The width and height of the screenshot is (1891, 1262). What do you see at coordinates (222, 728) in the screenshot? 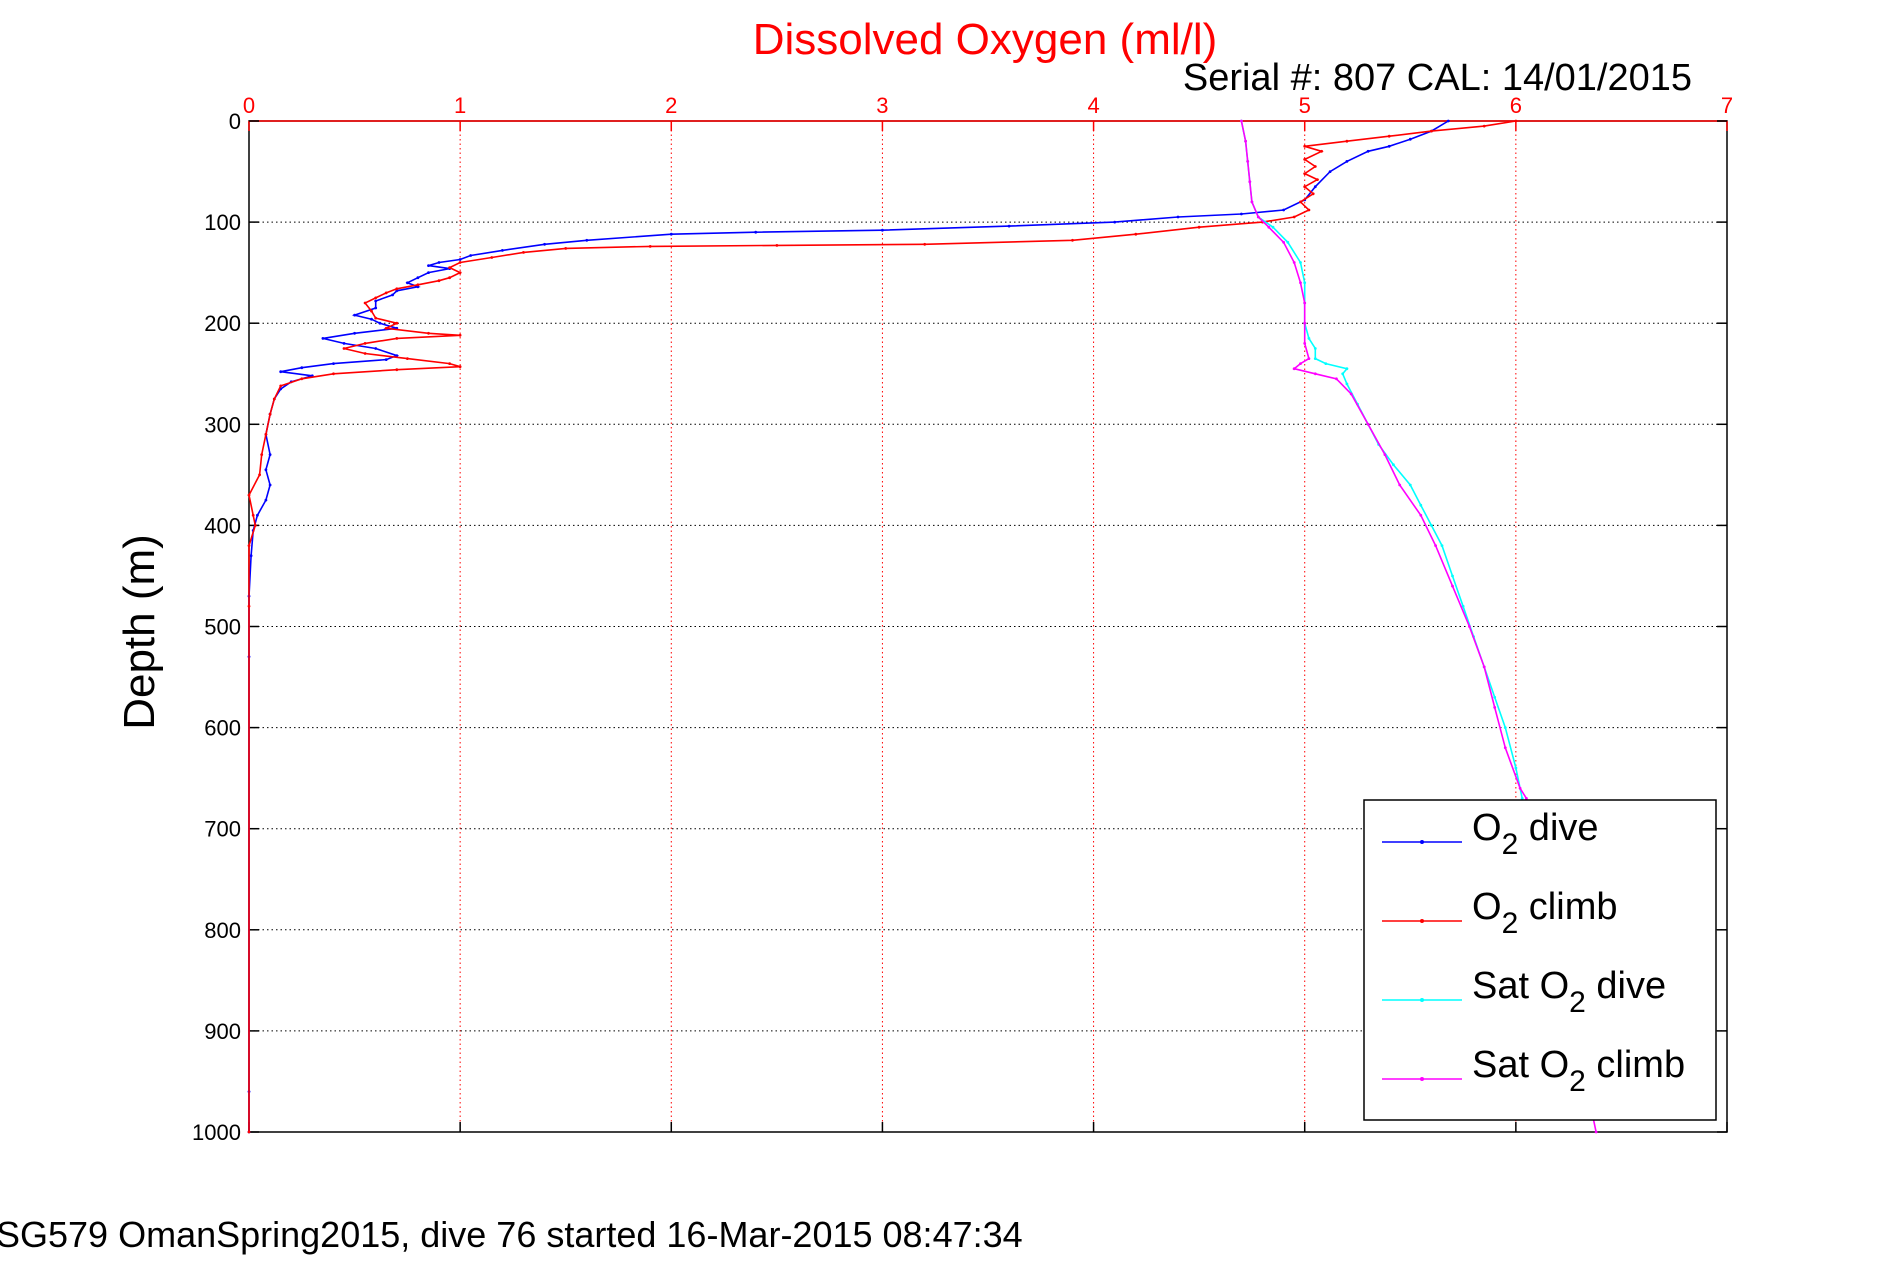
I see `y-tick-label: 600` at bounding box center [222, 728].